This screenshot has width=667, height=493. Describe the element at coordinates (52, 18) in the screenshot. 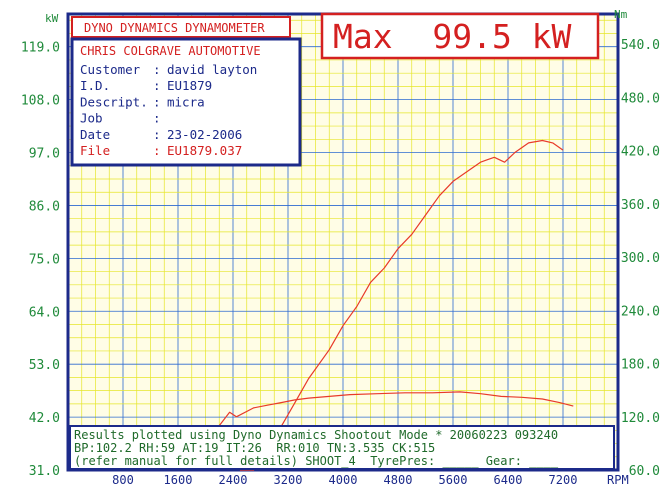

I see `left-axis-unit: kW` at that location.